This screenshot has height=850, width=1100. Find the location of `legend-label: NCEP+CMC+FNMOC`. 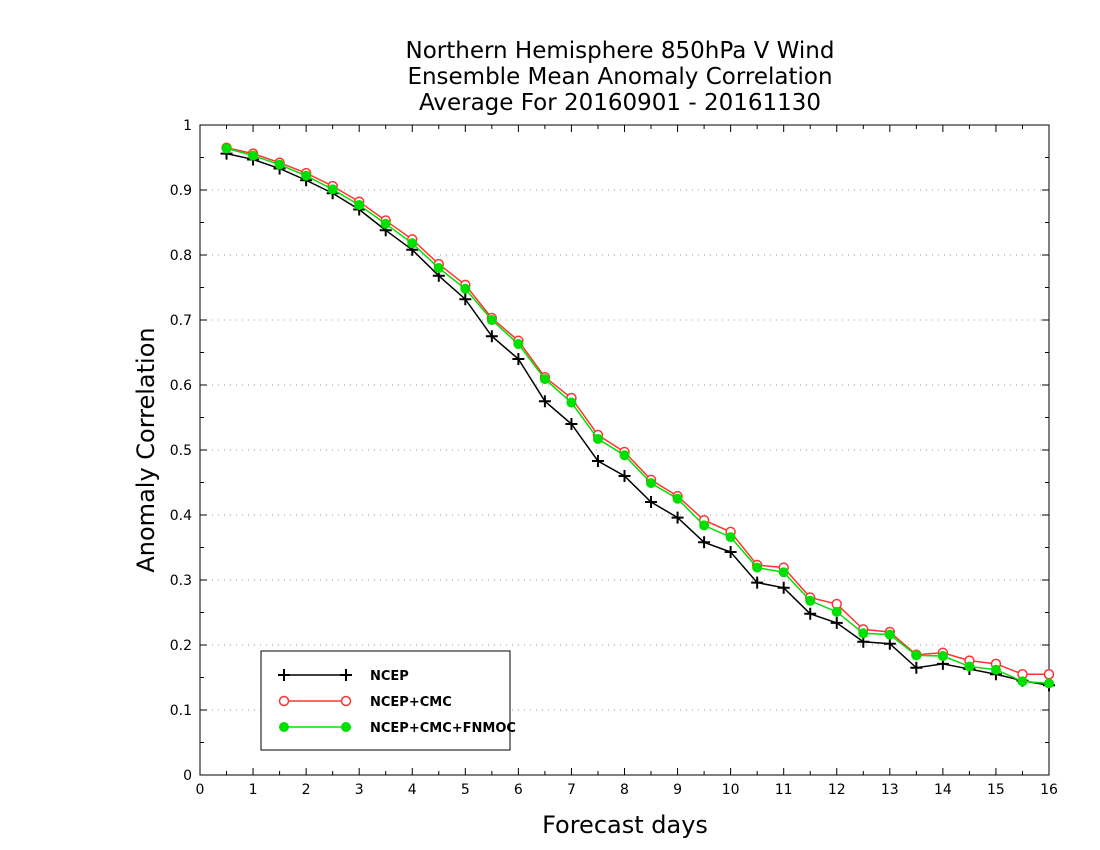

legend-label: NCEP+CMC+FNMOC is located at coordinates (443, 728).